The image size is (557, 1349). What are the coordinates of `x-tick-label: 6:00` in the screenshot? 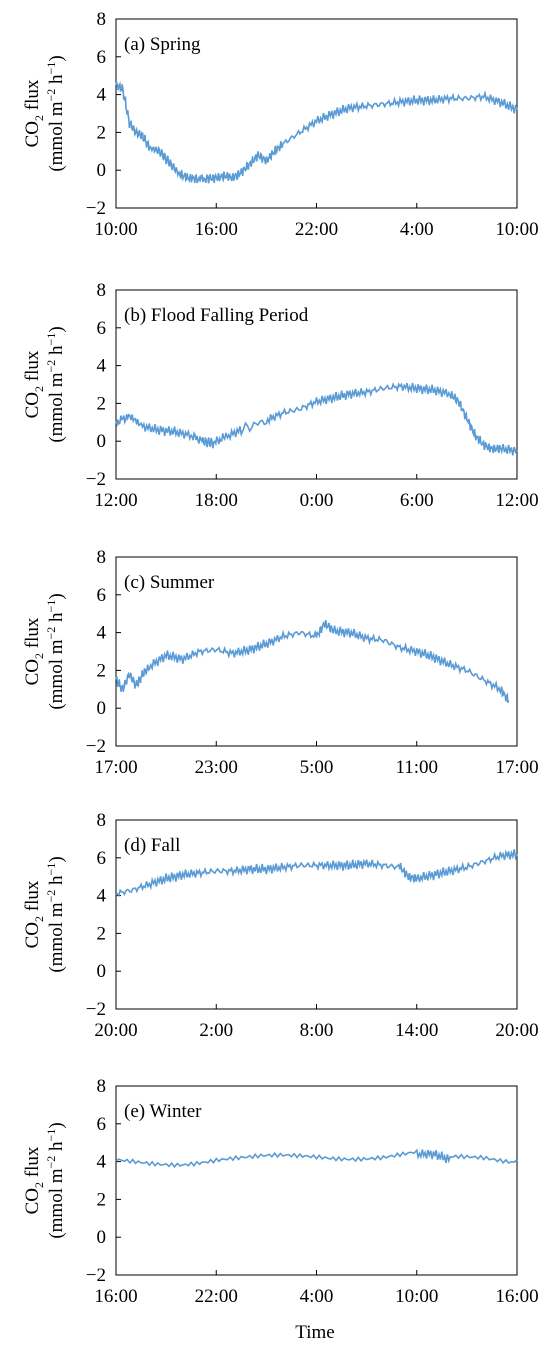 It's located at (417, 500).